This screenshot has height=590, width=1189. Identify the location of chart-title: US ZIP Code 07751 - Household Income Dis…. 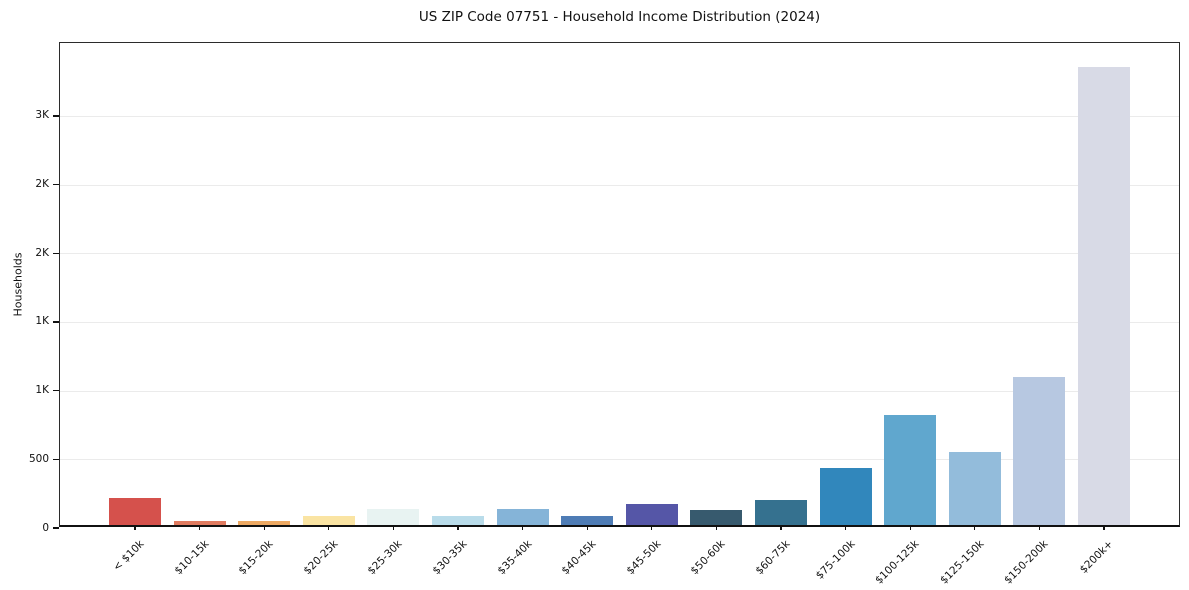
(619, 17).